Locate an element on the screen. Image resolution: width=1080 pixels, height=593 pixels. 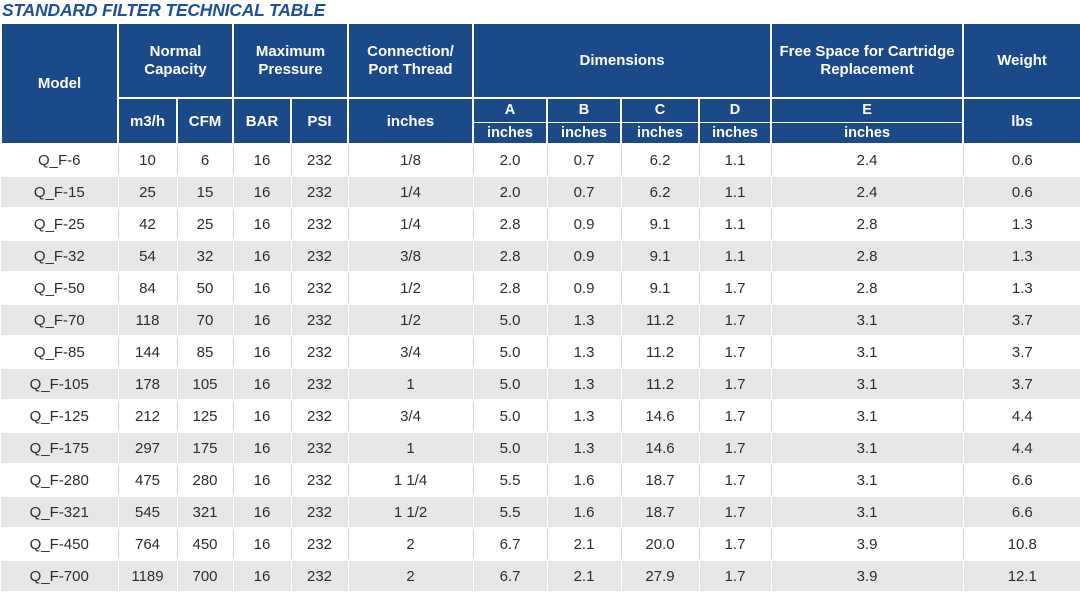
model-cell: Q_F-700 is located at coordinates (60, 576).